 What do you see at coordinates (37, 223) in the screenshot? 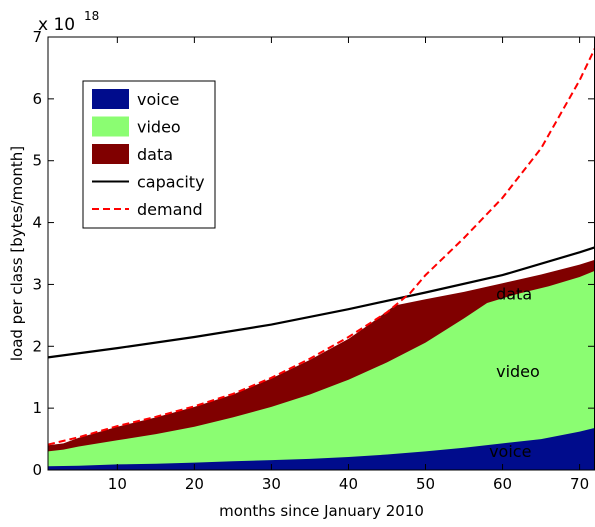
I see `y-tick-label: 4` at bounding box center [37, 223].